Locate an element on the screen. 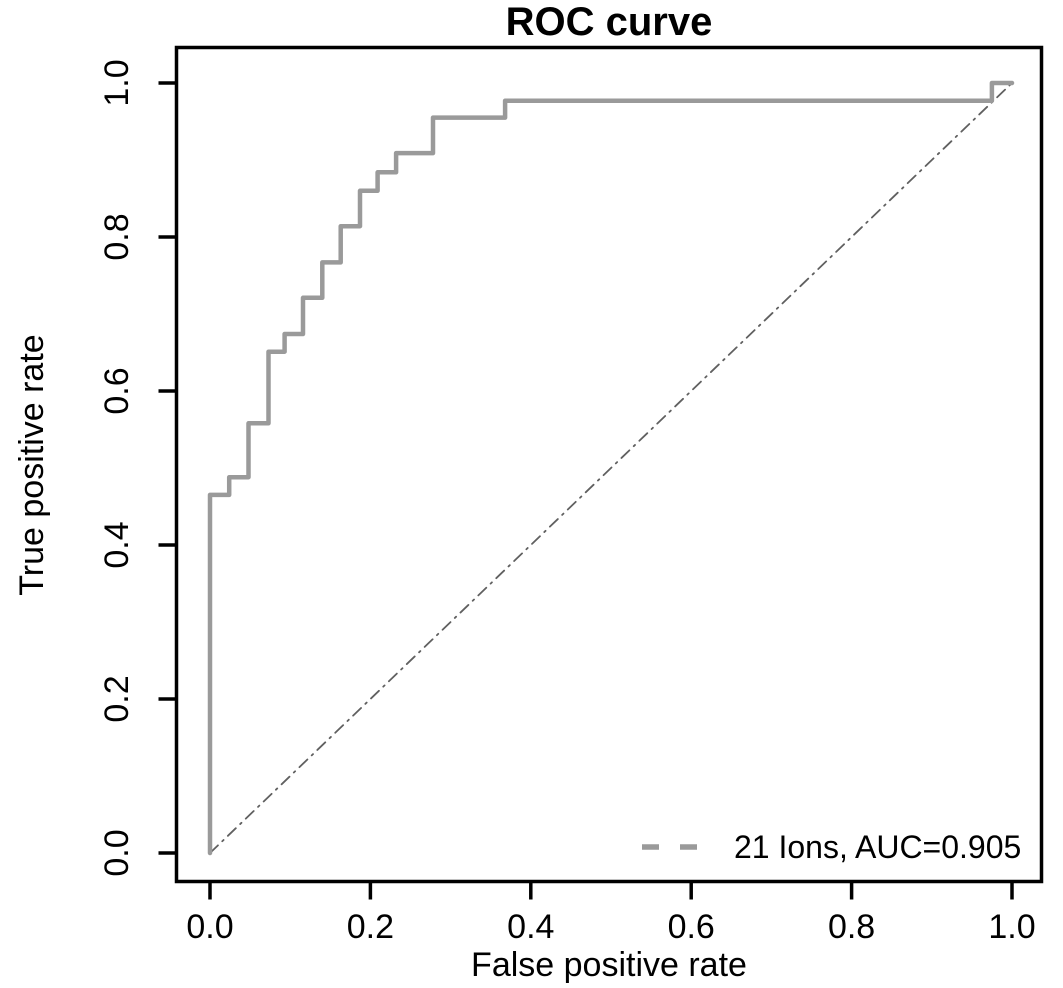 This screenshot has height=988, width=1063. y-tick-label: 0.0 is located at coordinates (117, 852).